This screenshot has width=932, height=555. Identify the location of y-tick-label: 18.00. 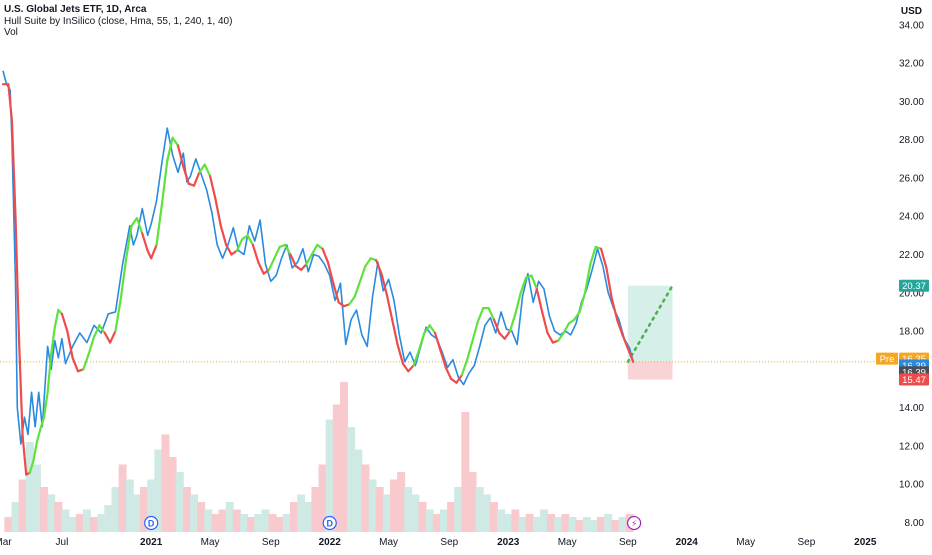
(911, 332).